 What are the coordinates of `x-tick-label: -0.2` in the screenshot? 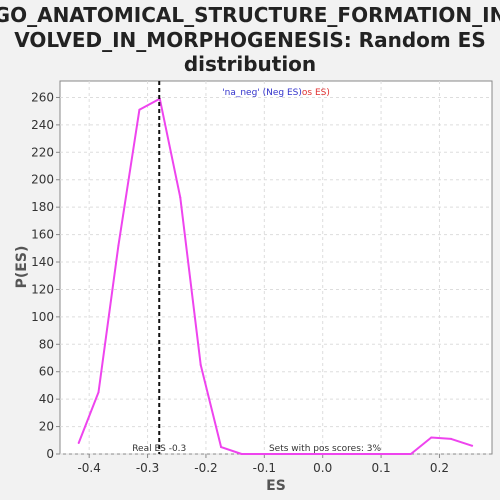 It's located at (205, 468).